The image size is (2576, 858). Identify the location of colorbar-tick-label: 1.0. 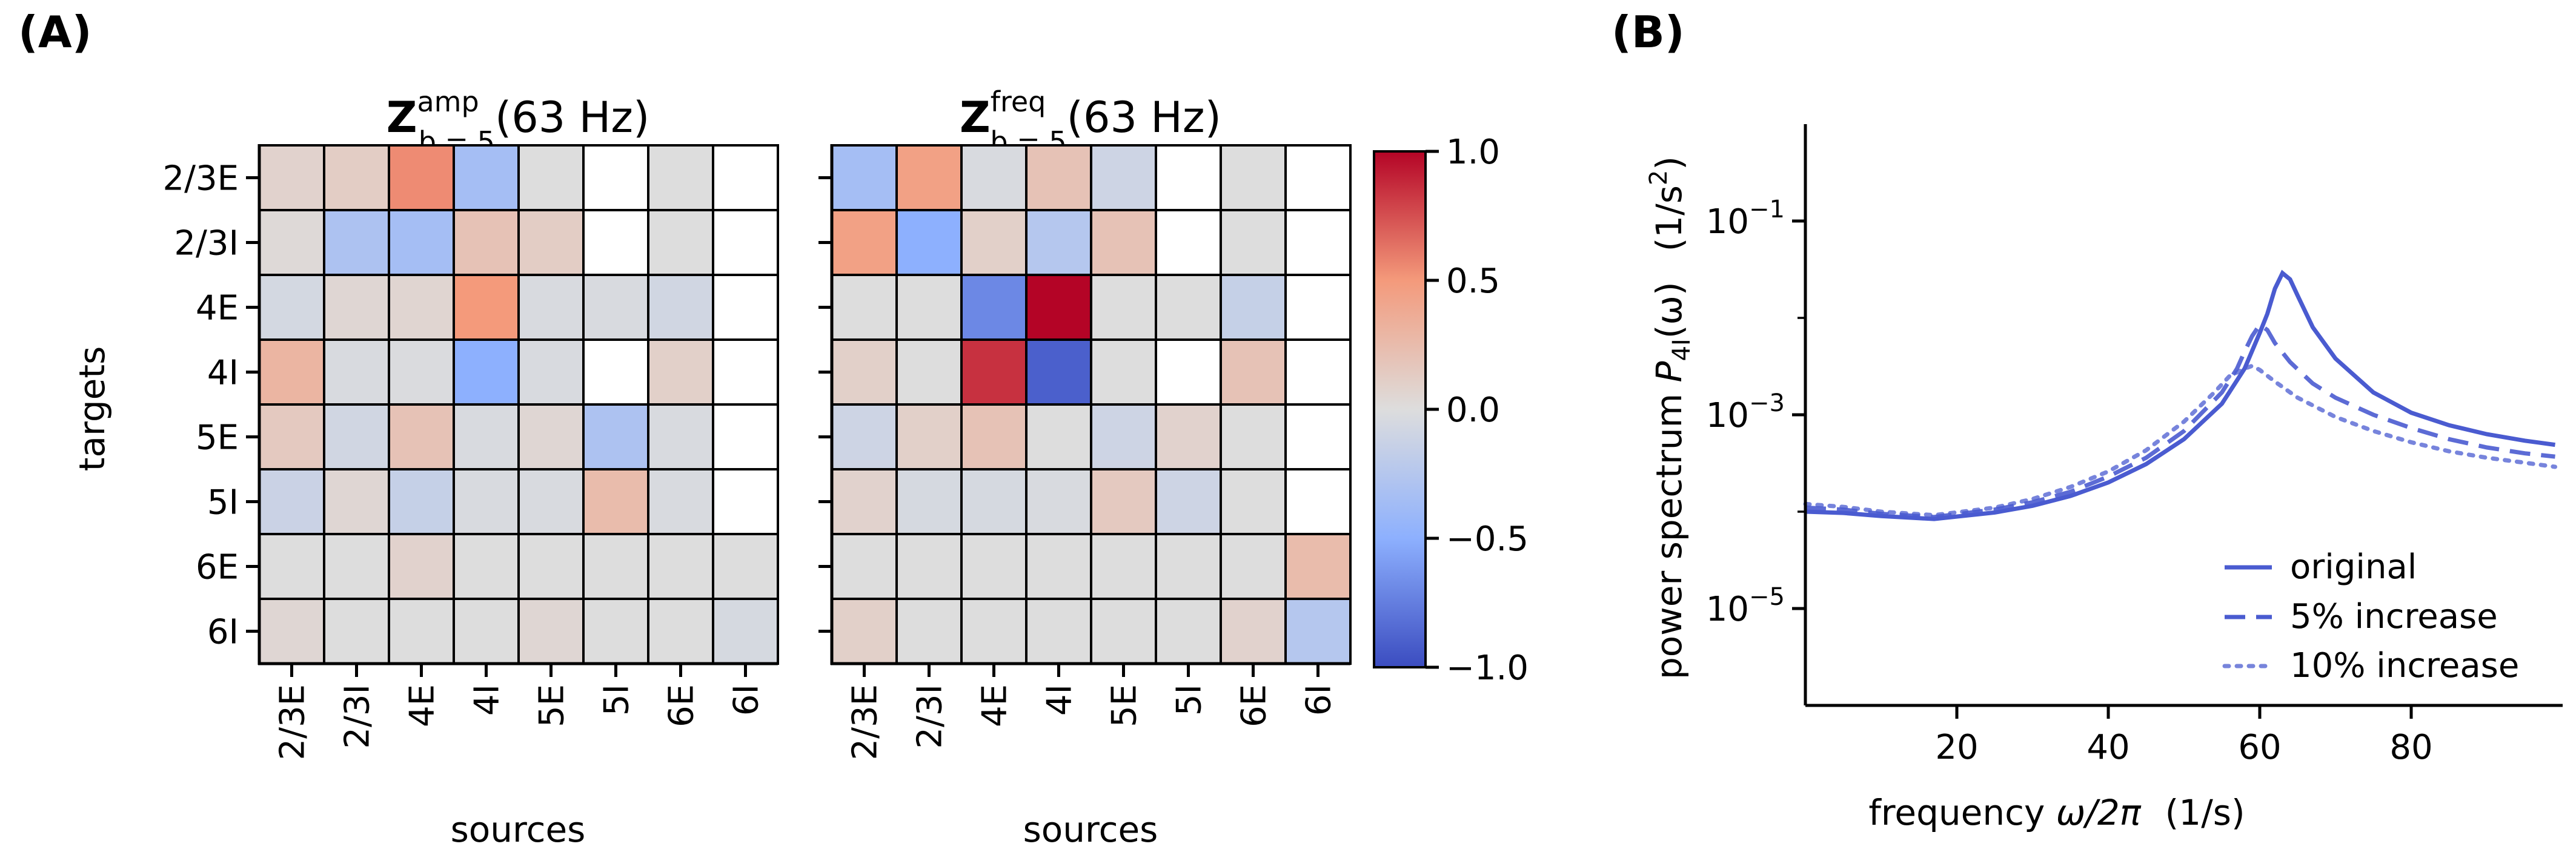
(1473, 153).